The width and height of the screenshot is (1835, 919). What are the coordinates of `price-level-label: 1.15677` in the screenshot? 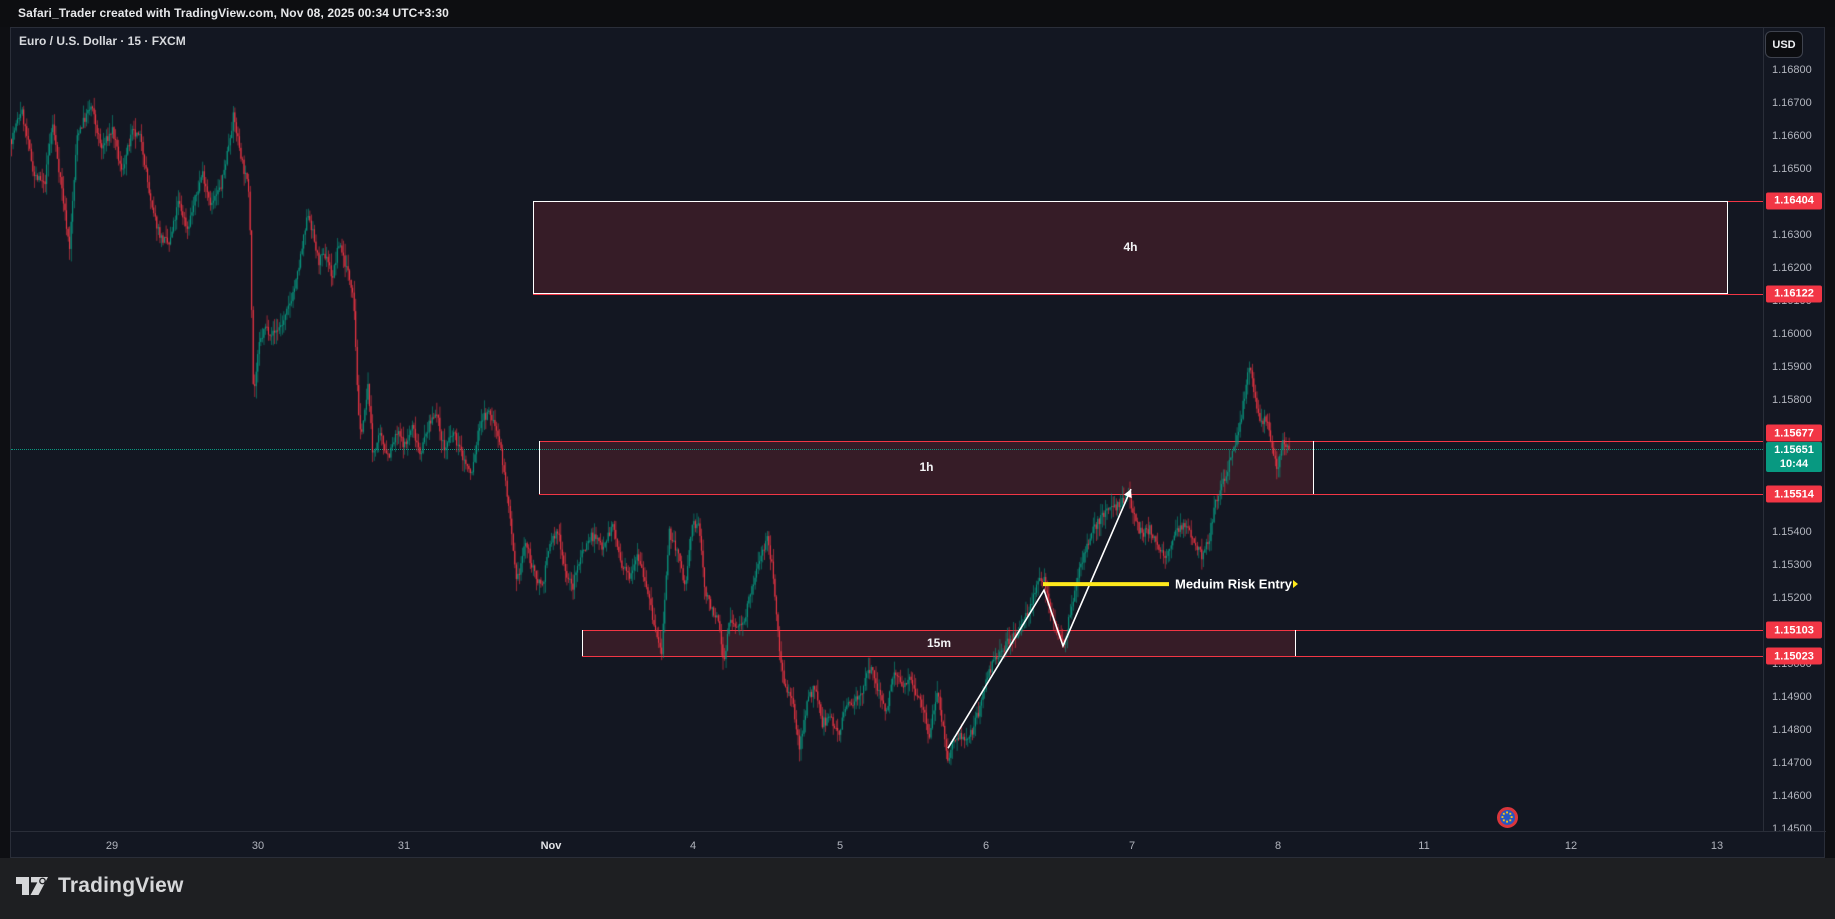 It's located at (1794, 433).